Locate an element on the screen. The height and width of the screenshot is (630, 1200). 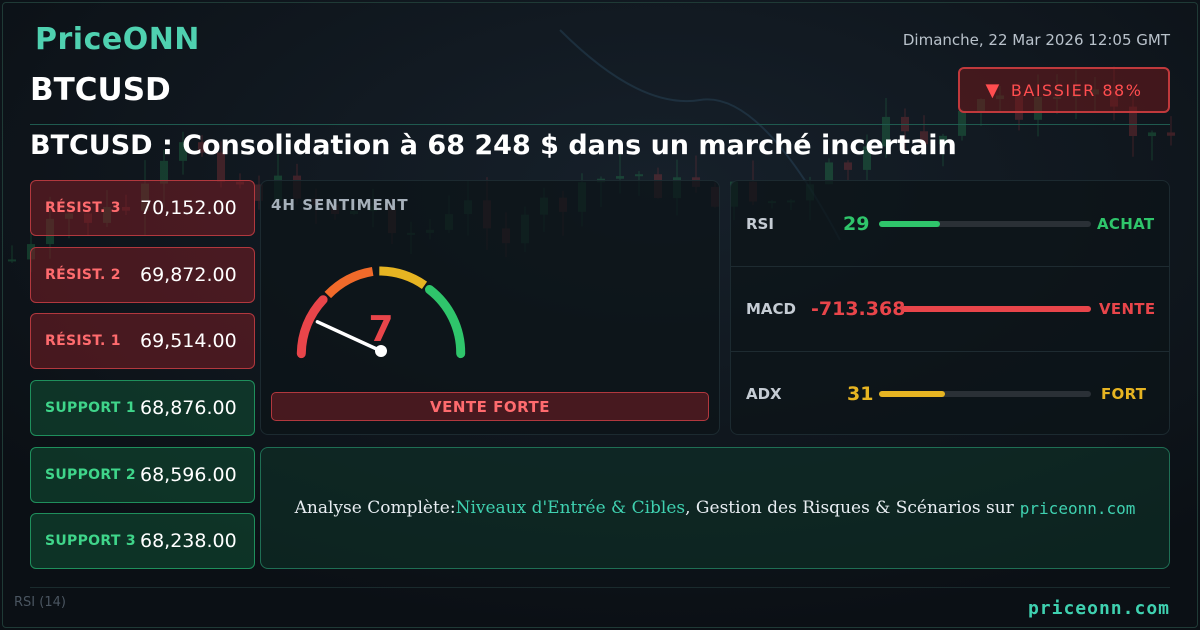
chart-rsi-label: RSI (14) is located at coordinates (40, 602).